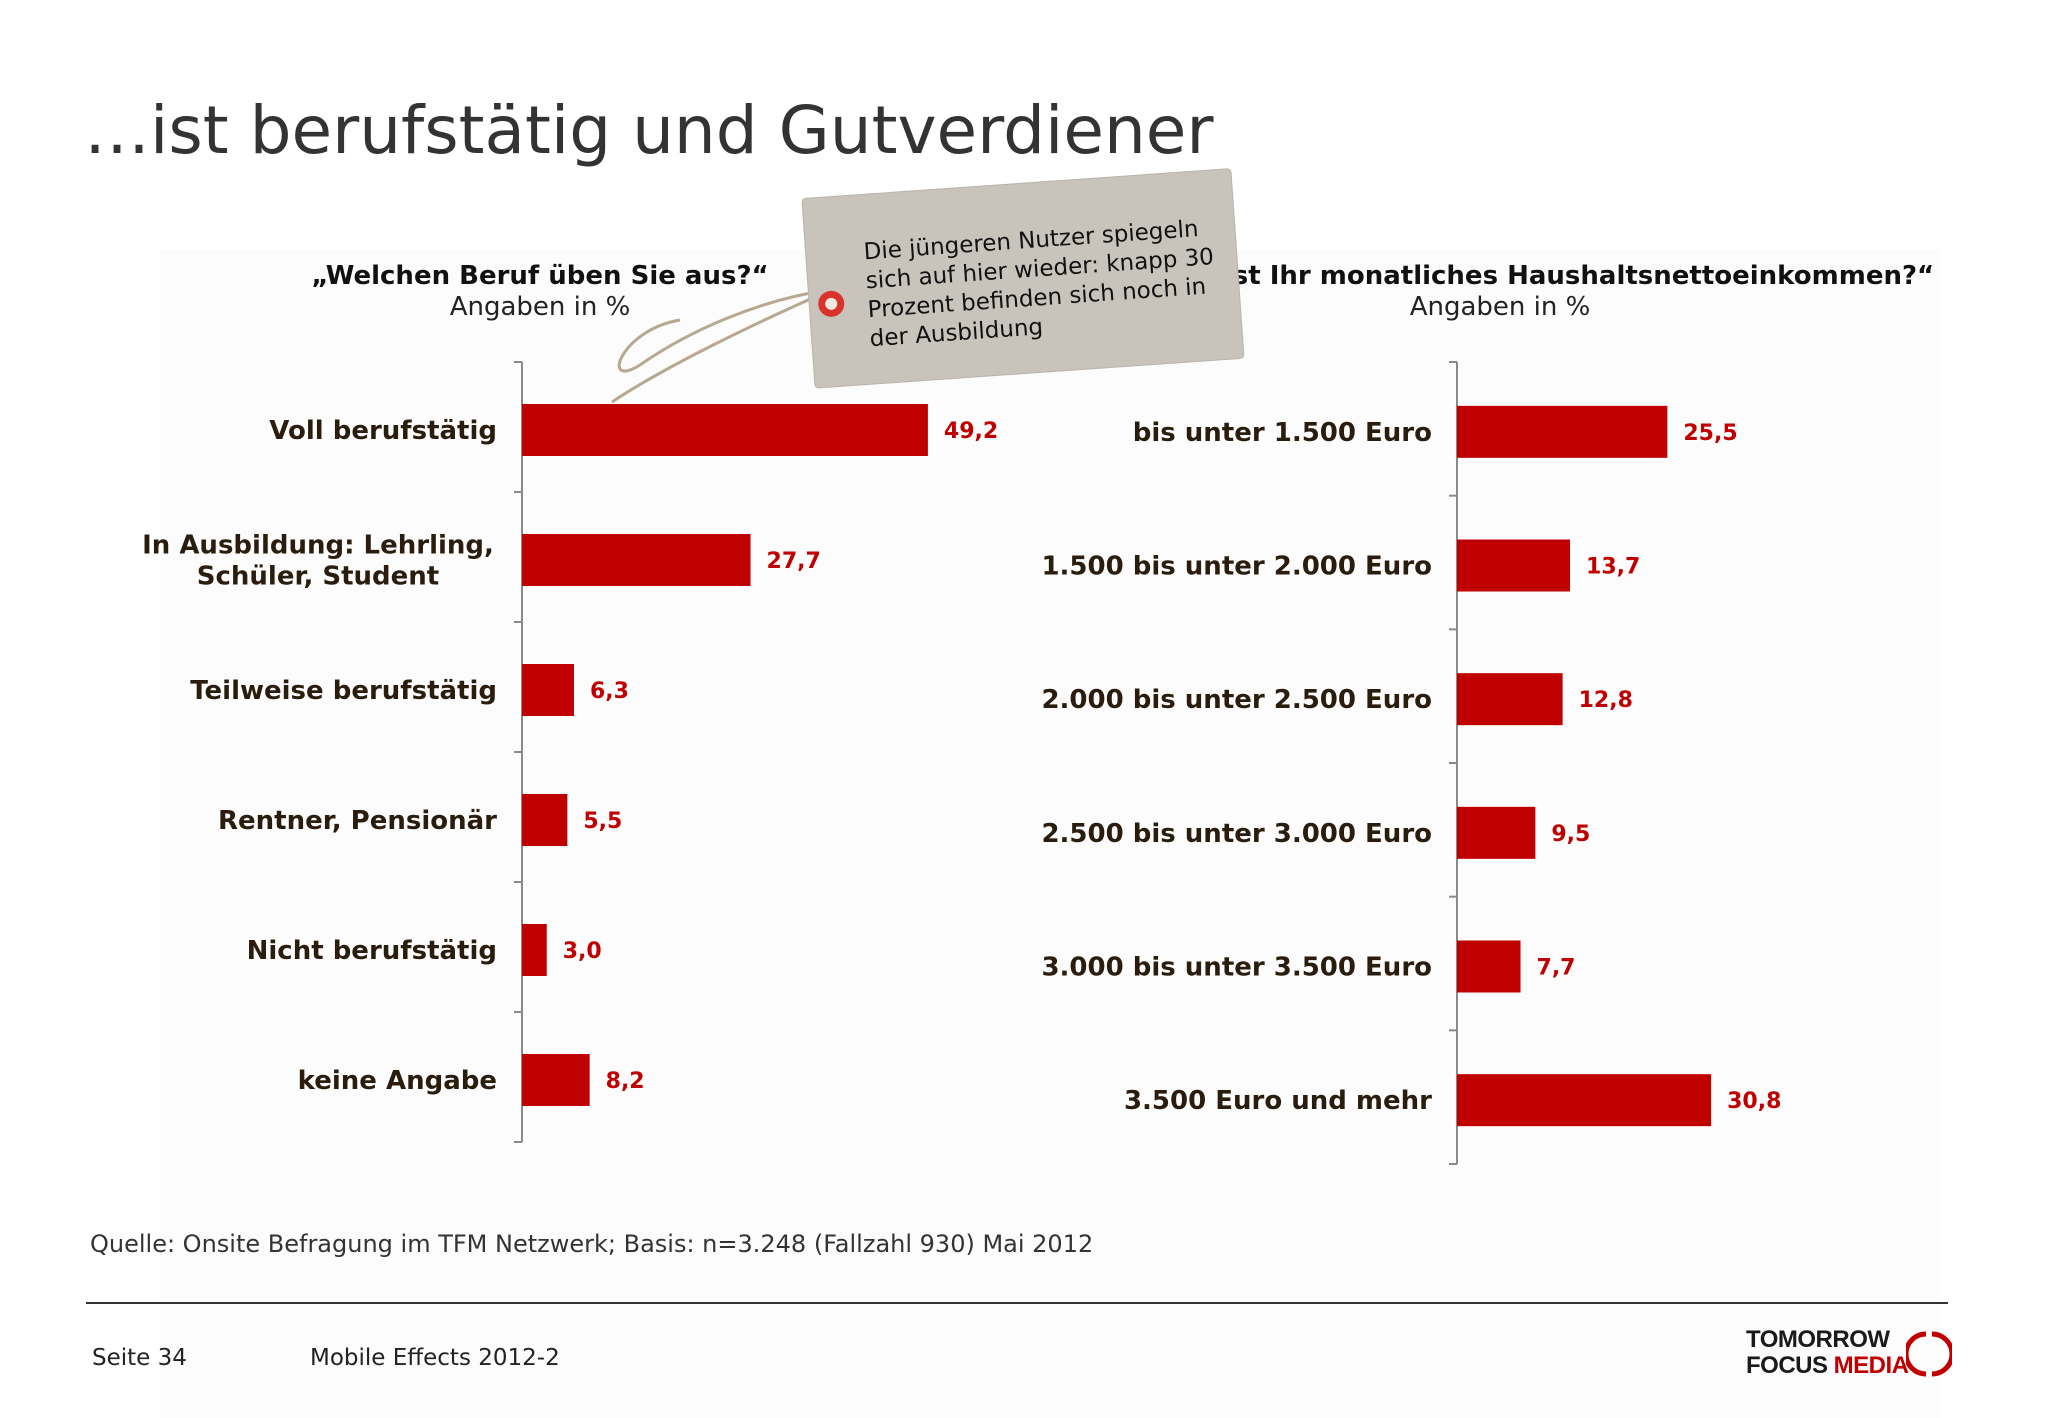 The image size is (2048, 1418). I want to click on logo-line-1: TOMORROW, so click(1818, 1339).